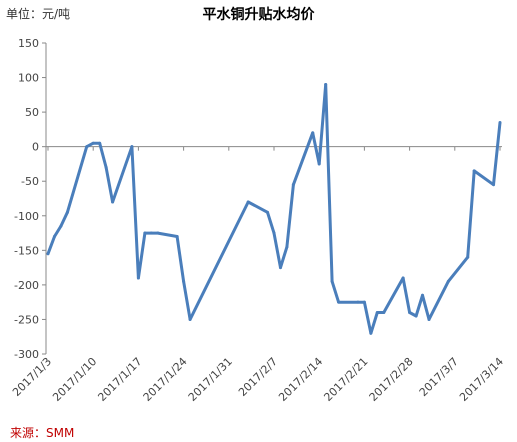 This screenshot has width=517, height=442. Describe the element at coordinates (481, 379) in the screenshot. I see `x-tick-label: 2017/3/14` at that location.